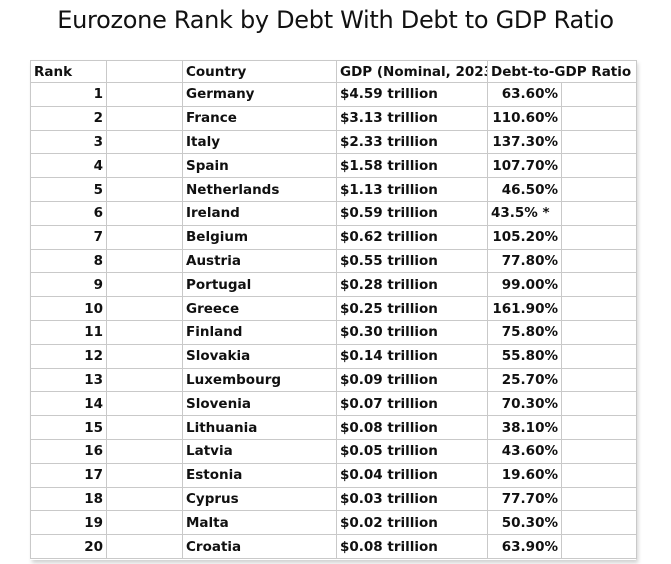  I want to click on table-row: 18 Cyprus $0.03 trillion 77.70%, so click(333, 499).